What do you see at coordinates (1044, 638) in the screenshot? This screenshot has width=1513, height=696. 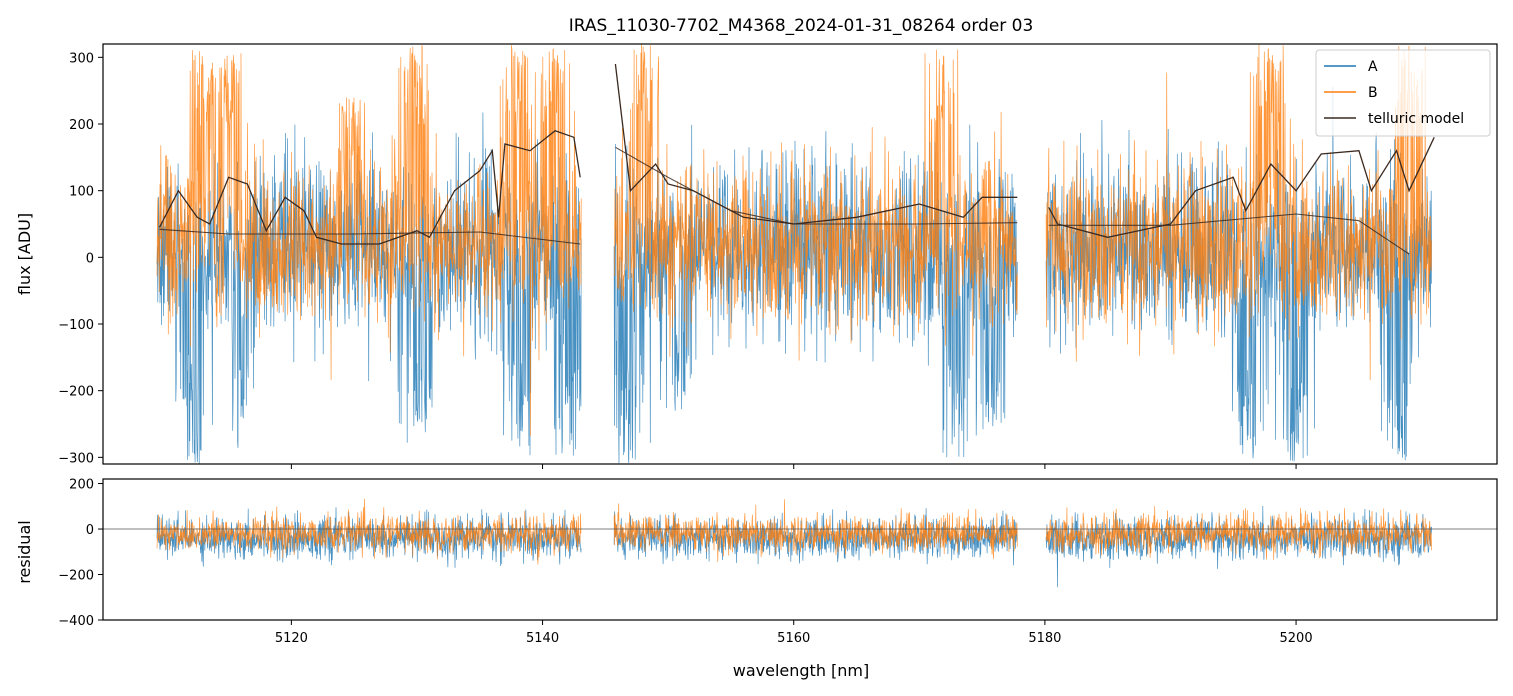 I see `residual-xtick-label: 5180` at bounding box center [1044, 638].